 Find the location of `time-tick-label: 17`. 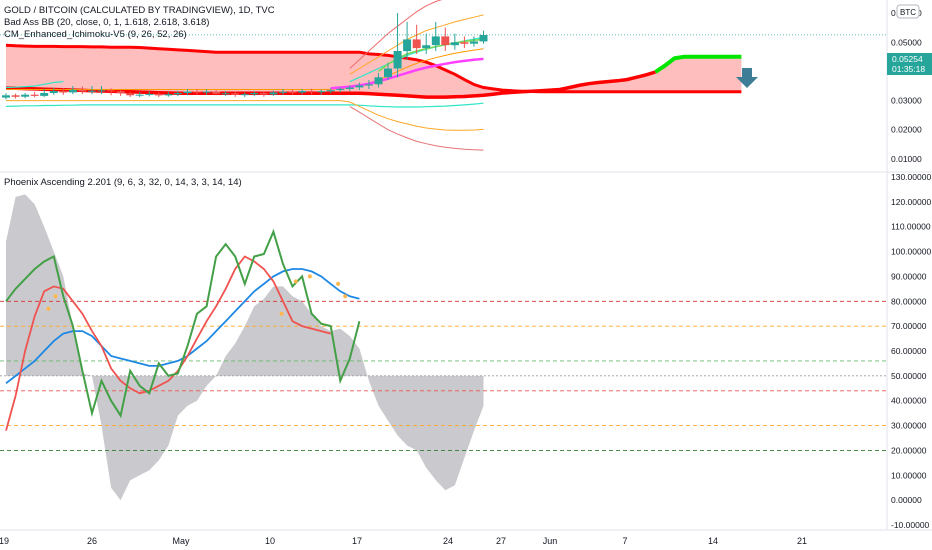

time-tick-label: 17 is located at coordinates (357, 541).